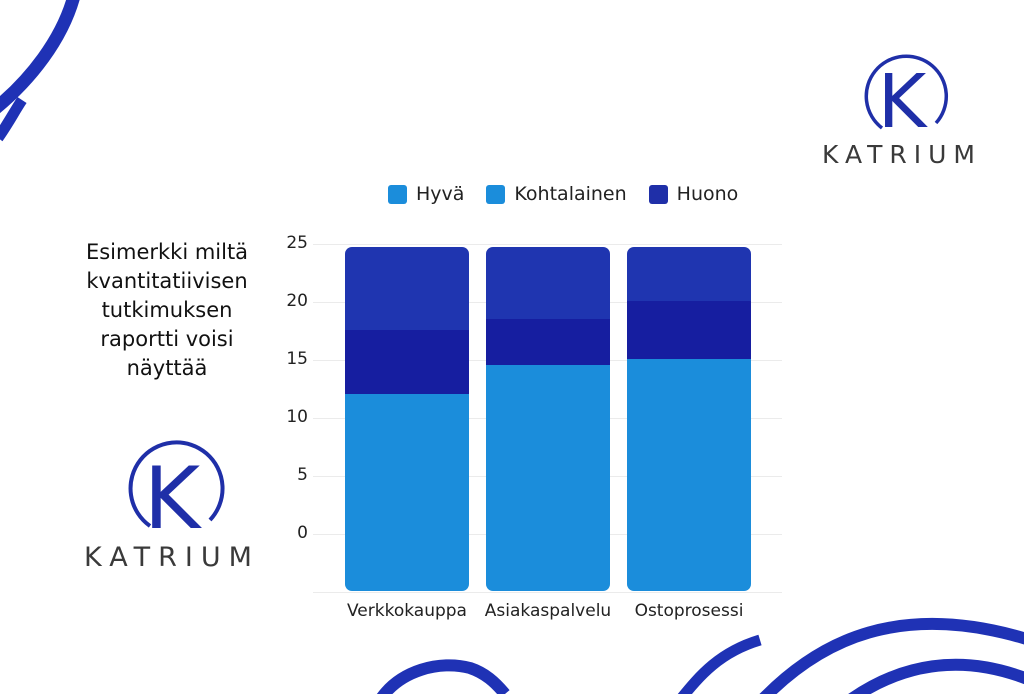  What do you see at coordinates (302, 533) in the screenshot?
I see `y-tick-label: 0` at bounding box center [302, 533].